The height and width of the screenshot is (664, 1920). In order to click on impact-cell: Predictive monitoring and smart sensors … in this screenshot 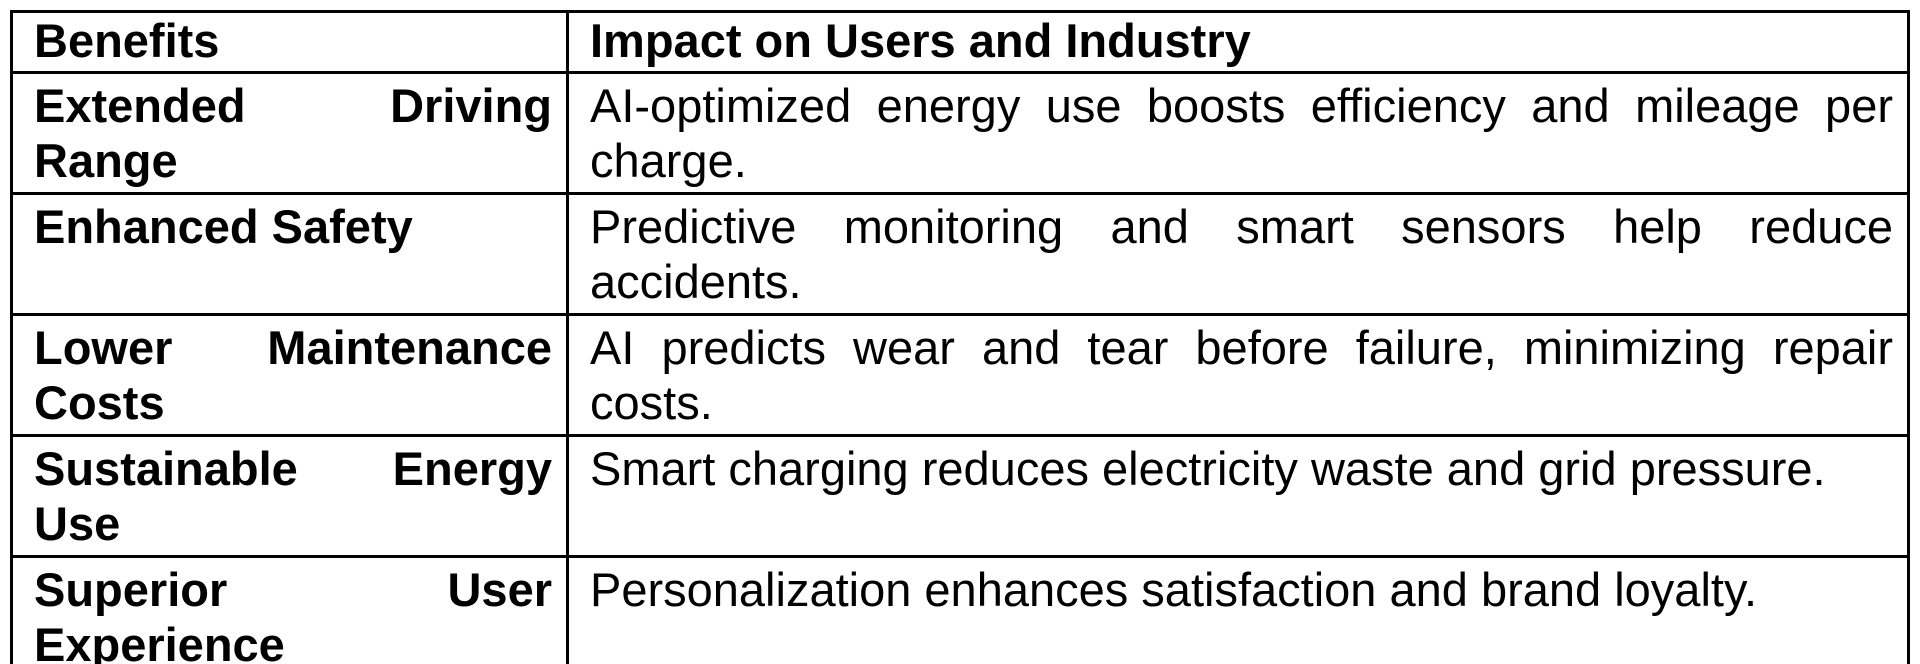, I will do `click(1238, 254)`.